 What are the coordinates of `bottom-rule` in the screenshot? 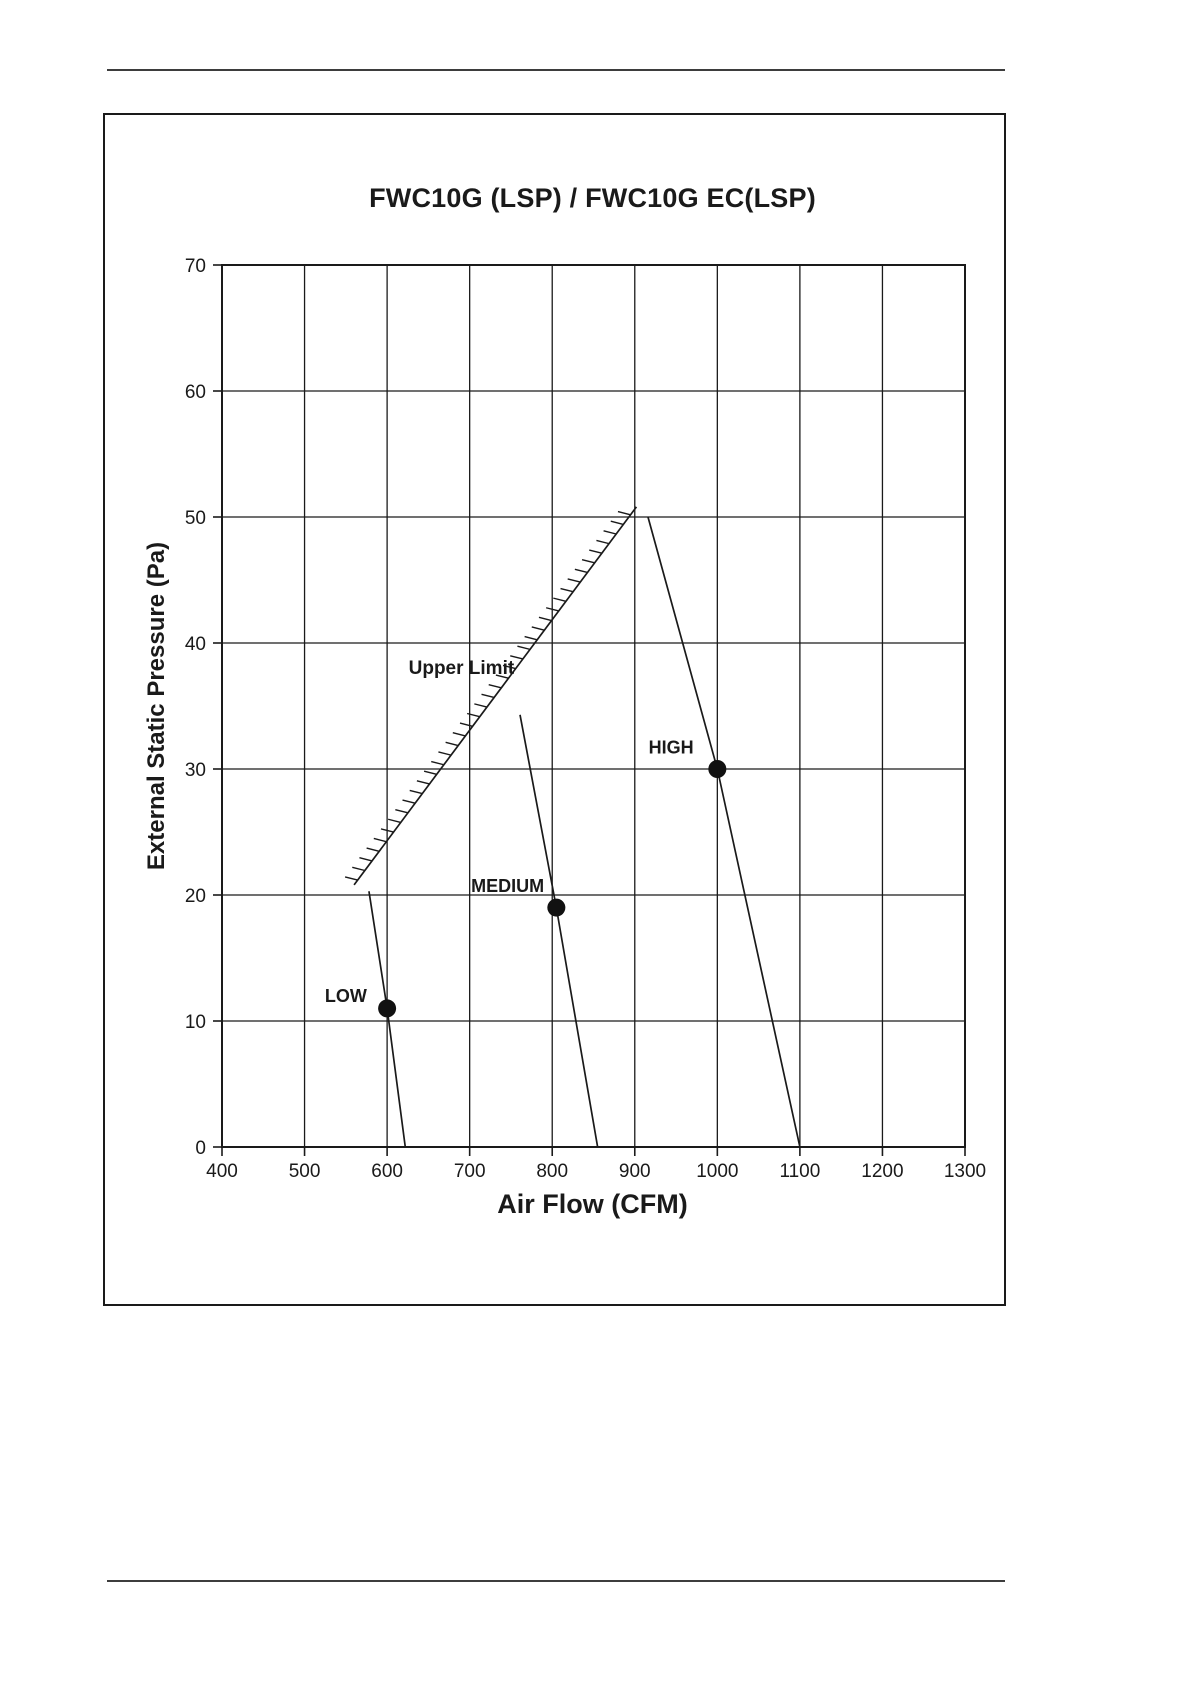 It's located at (556, 1581).